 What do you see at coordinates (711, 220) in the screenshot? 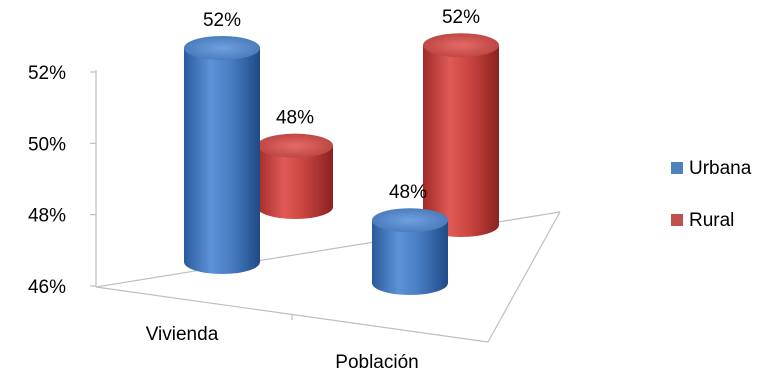
I see `legend-label: Rural` at bounding box center [711, 220].